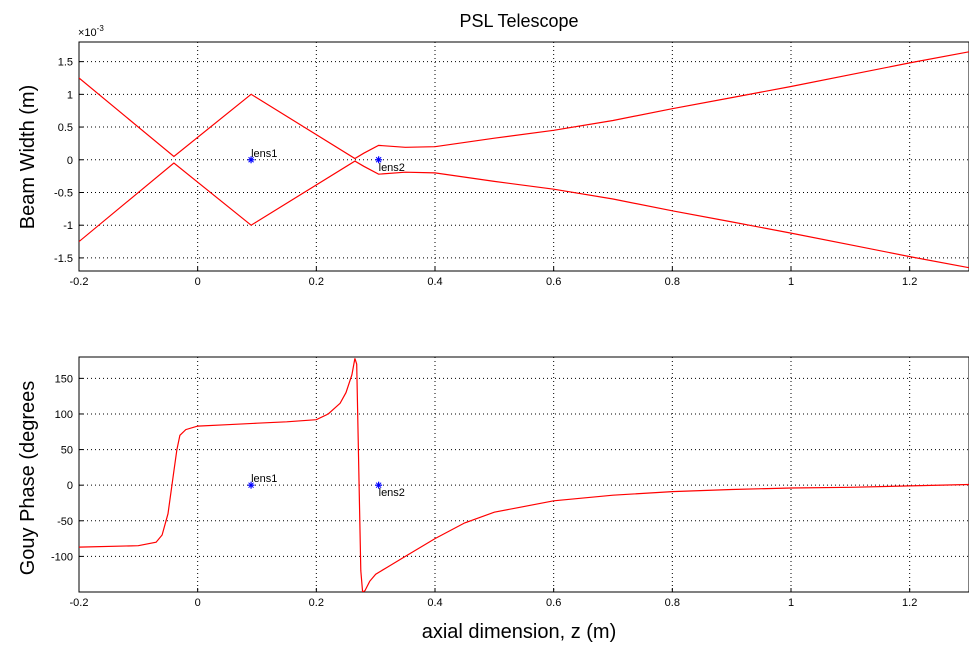 The width and height of the screenshot is (969, 648). What do you see at coordinates (63, 259) in the screenshot?
I see `y-tick-label: -1.5` at bounding box center [63, 259].